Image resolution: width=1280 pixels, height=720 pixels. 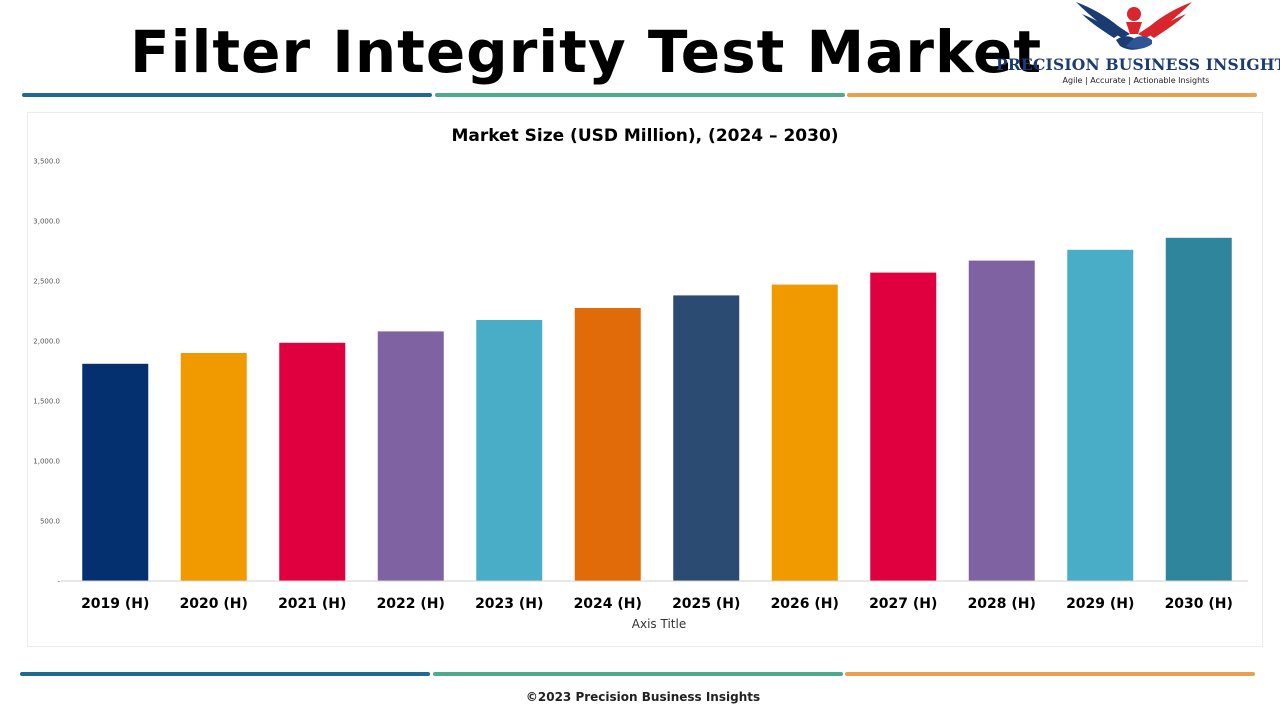 What do you see at coordinates (608, 604) in the screenshot?
I see `x-tick-label: 2024 (H)` at bounding box center [608, 604].